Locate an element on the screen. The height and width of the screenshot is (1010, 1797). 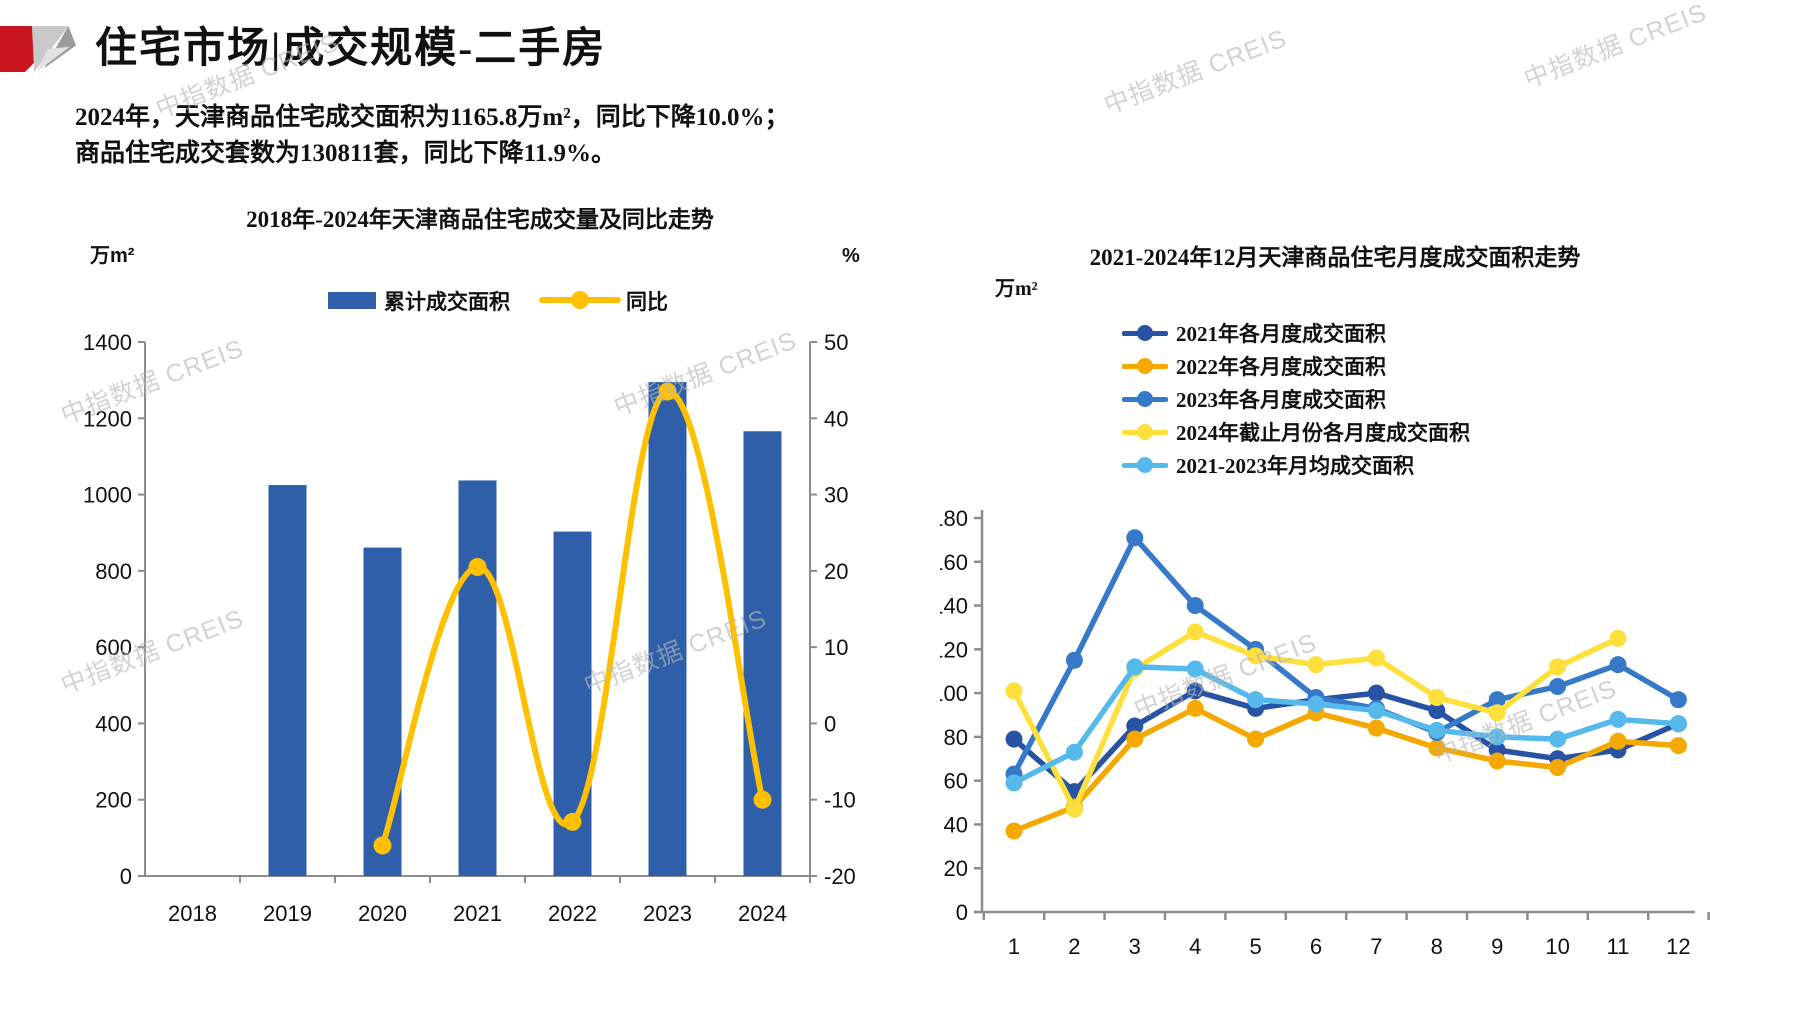
legend-item-4: 2024年截止月份各月度成交面积 is located at coordinates (1296, 431).